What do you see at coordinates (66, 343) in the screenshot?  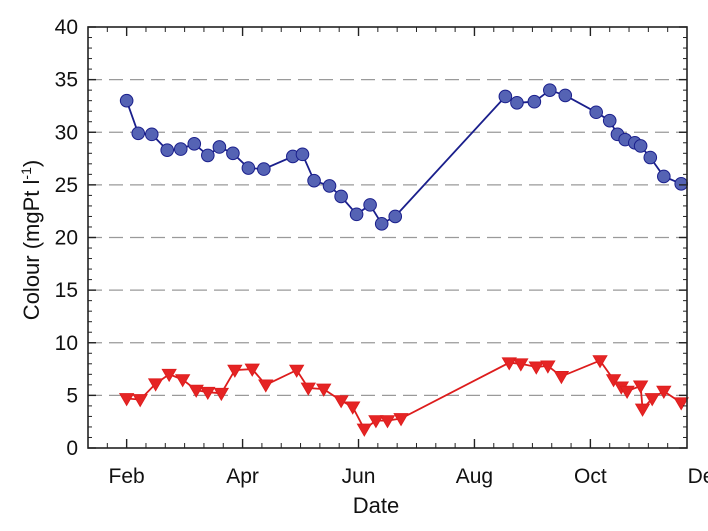 I see `y-tick-label: 10` at bounding box center [66, 343].